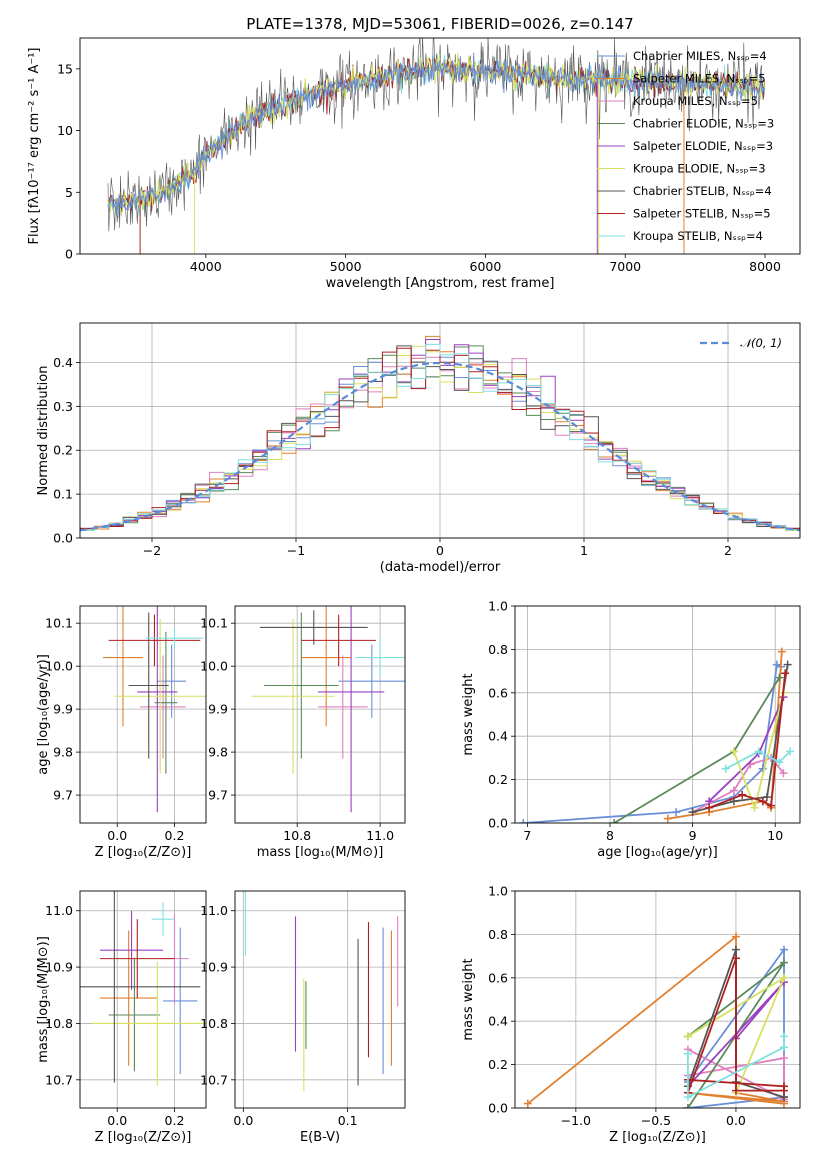 Image resolution: width=819 pixels, height=1170 pixels. What do you see at coordinates (63, 752) in the screenshot?
I see `y-tick-label: 9.8` at bounding box center [63, 752].